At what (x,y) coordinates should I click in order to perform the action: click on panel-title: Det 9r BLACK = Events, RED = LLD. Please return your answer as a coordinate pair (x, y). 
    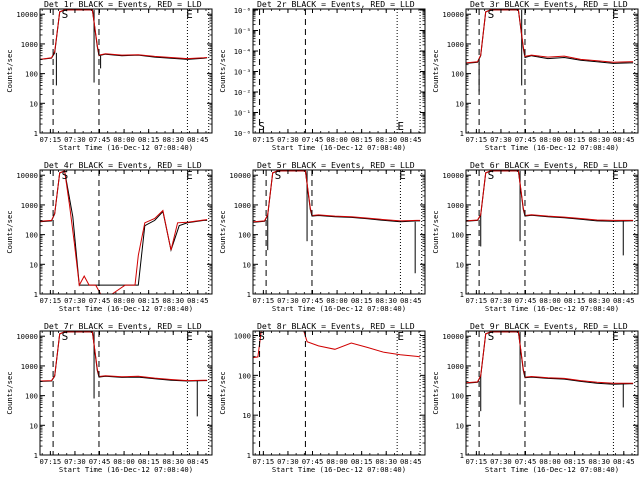
    Looking at the image, I should click on (549, 326).